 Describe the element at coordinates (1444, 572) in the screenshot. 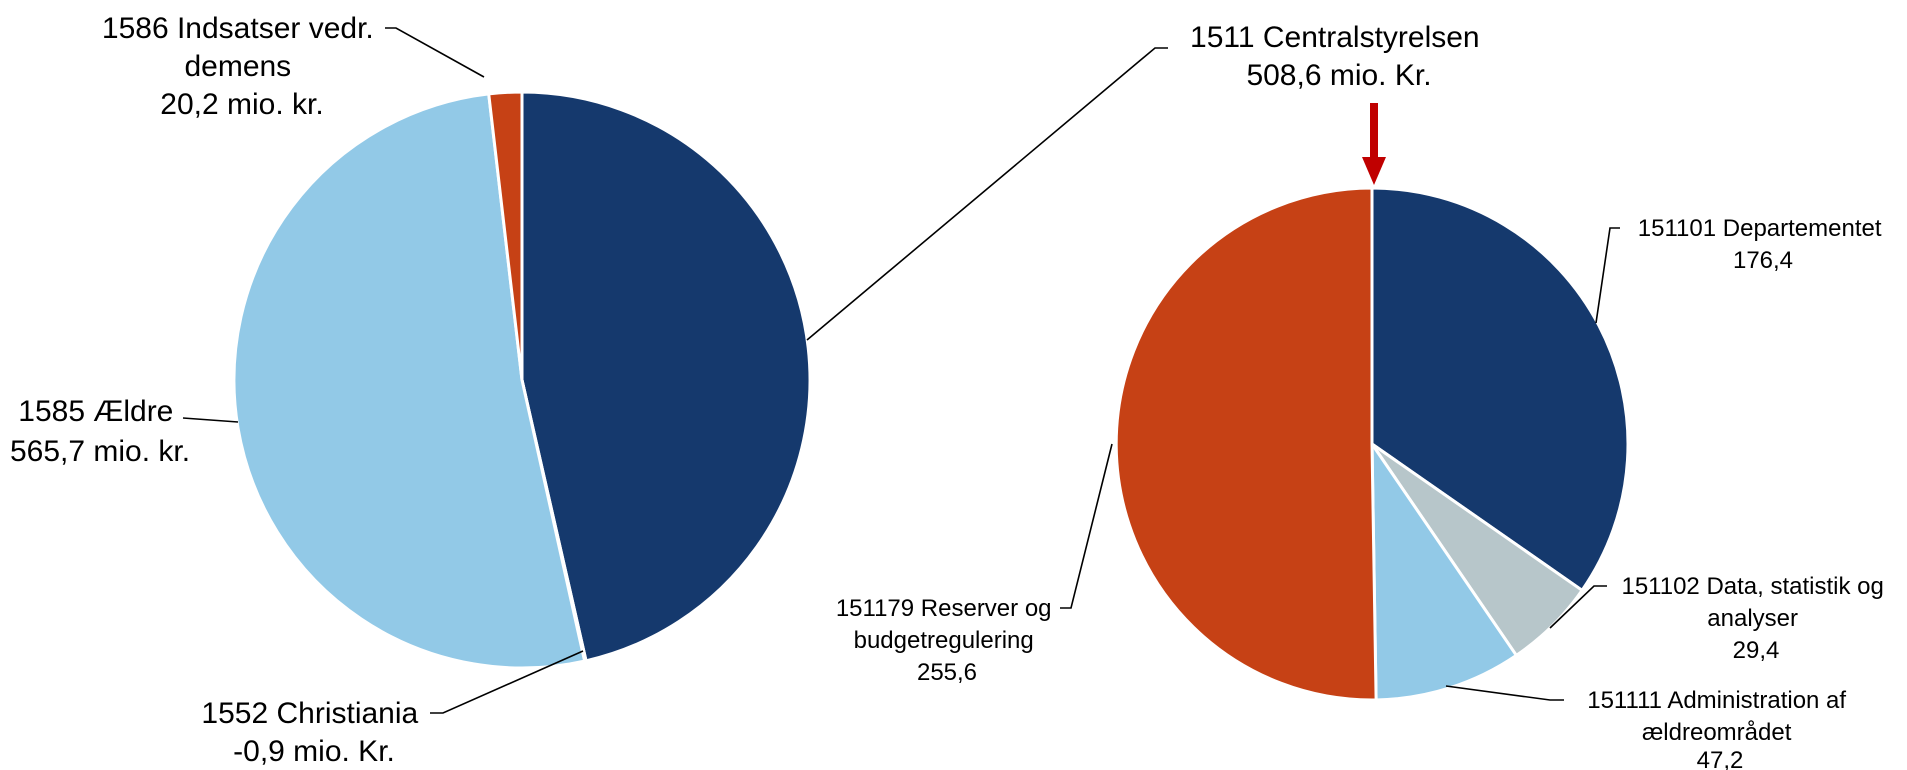

I see `pie-slice-151111-administration-af-ldreomr-det` at that location.